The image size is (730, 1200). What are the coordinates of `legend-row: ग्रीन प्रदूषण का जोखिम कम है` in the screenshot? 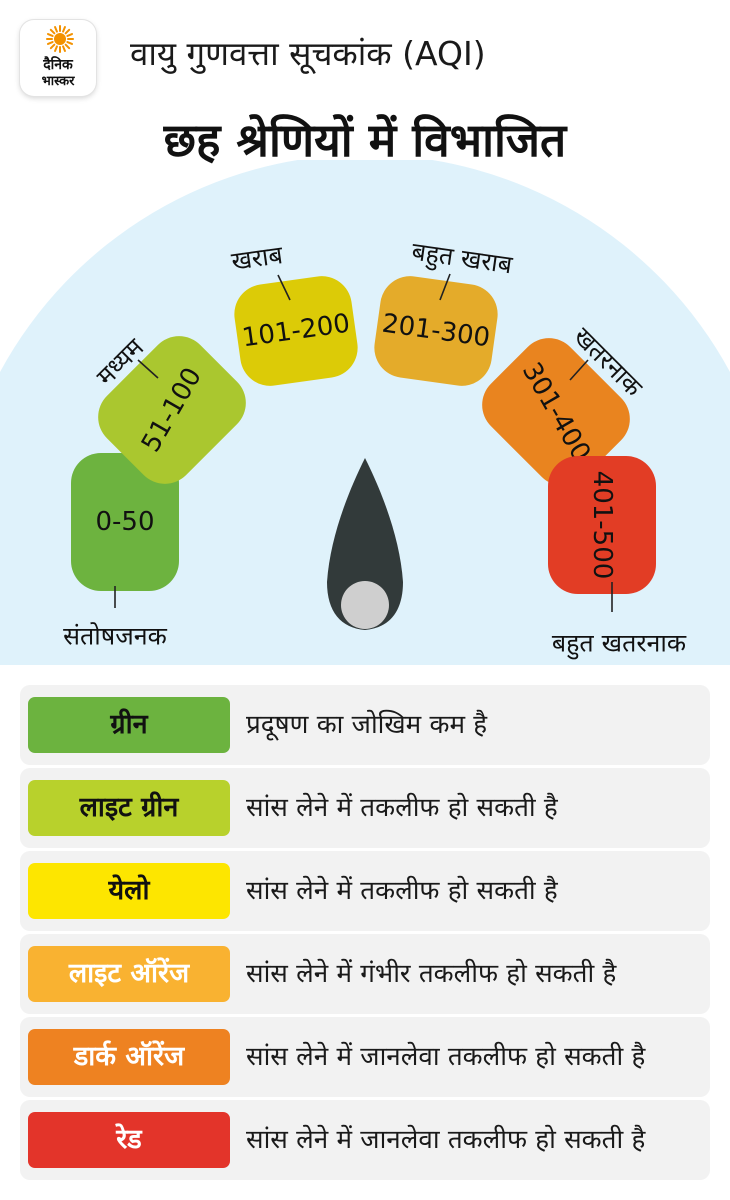 It's located at (365, 725).